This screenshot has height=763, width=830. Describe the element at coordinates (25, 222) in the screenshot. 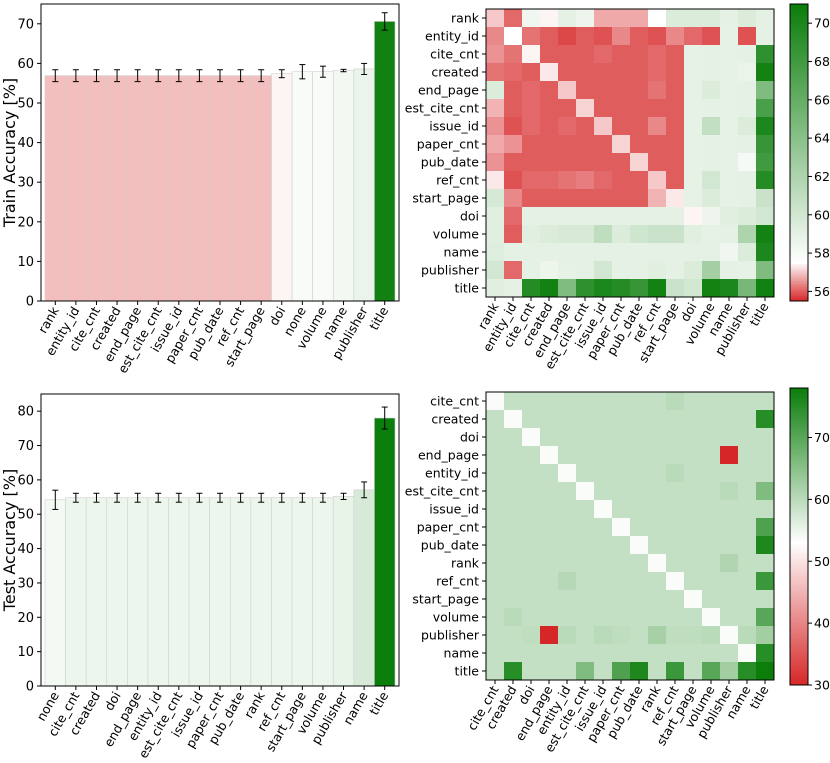

I see `y-tick-label: 20` at that location.